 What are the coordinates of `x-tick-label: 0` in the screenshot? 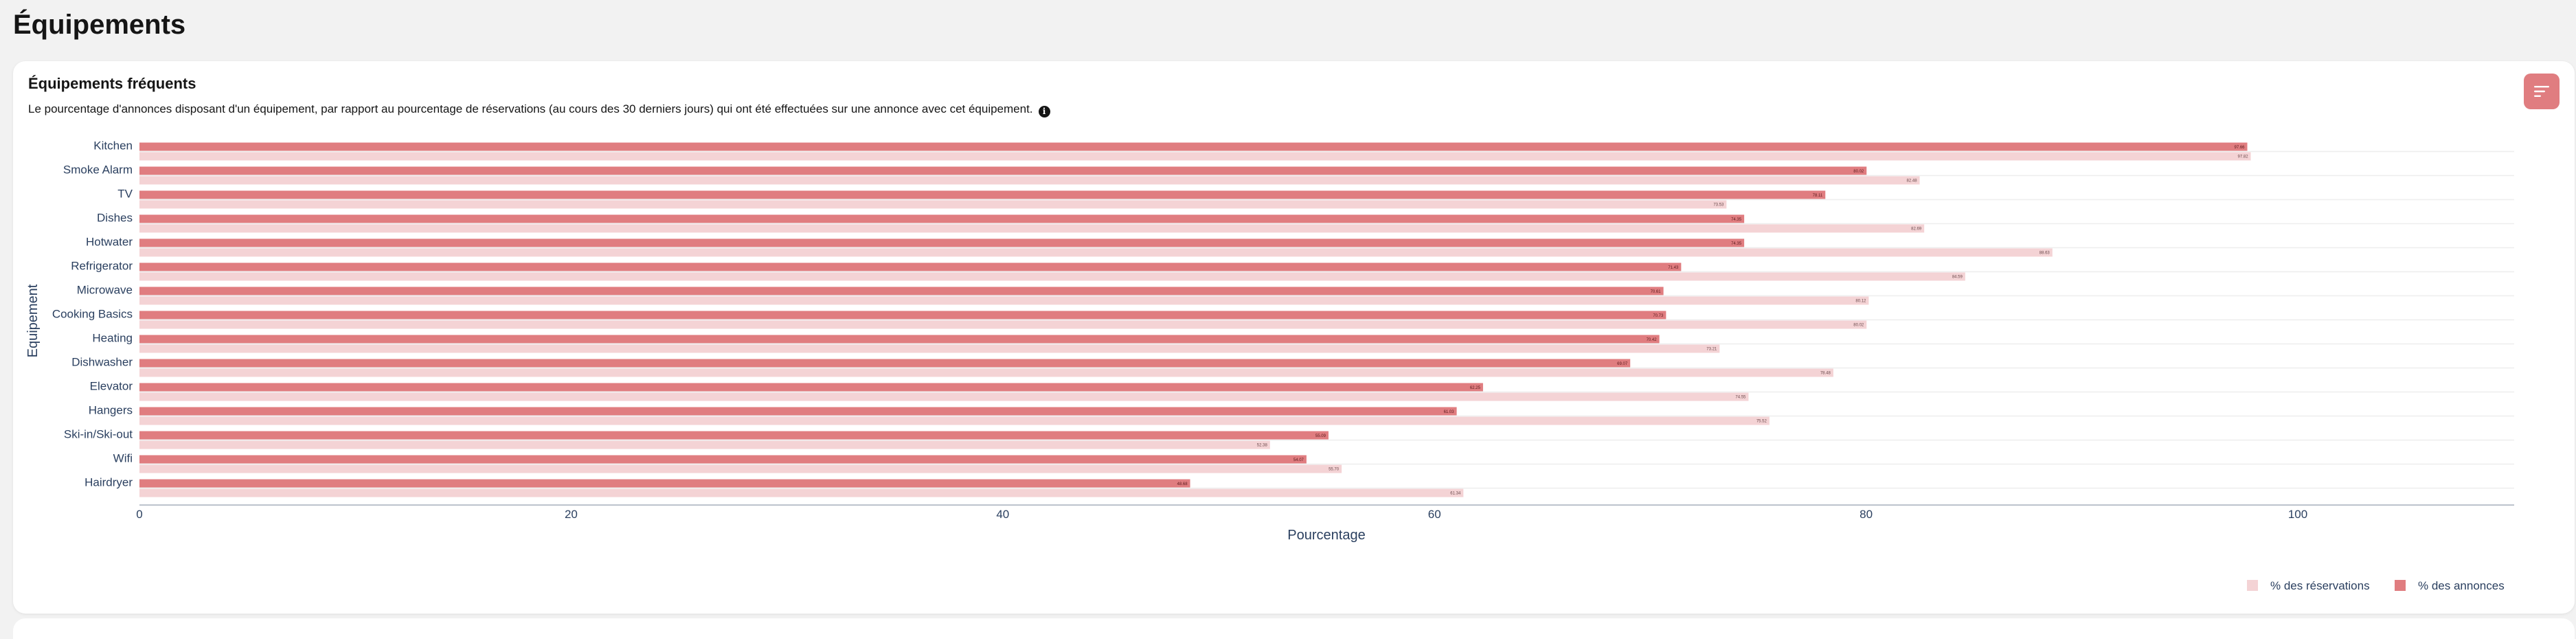 It's located at (139, 514).